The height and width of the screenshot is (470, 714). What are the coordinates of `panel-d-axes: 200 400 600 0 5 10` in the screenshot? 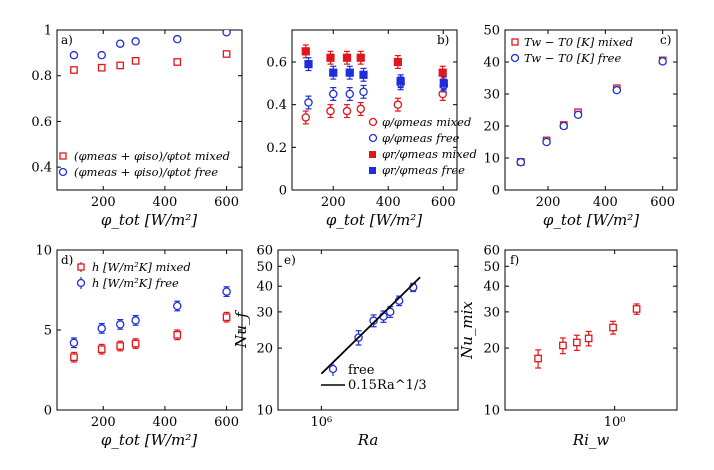 It's located at (138, 337).